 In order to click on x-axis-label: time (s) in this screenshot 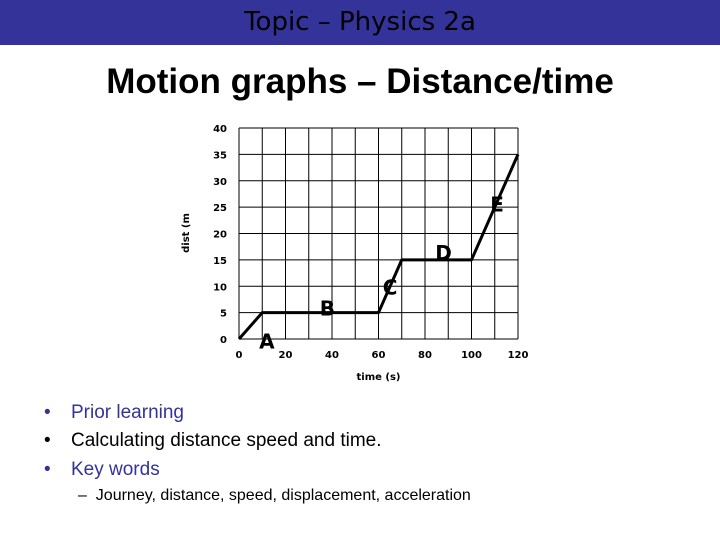, I will do `click(379, 377)`.